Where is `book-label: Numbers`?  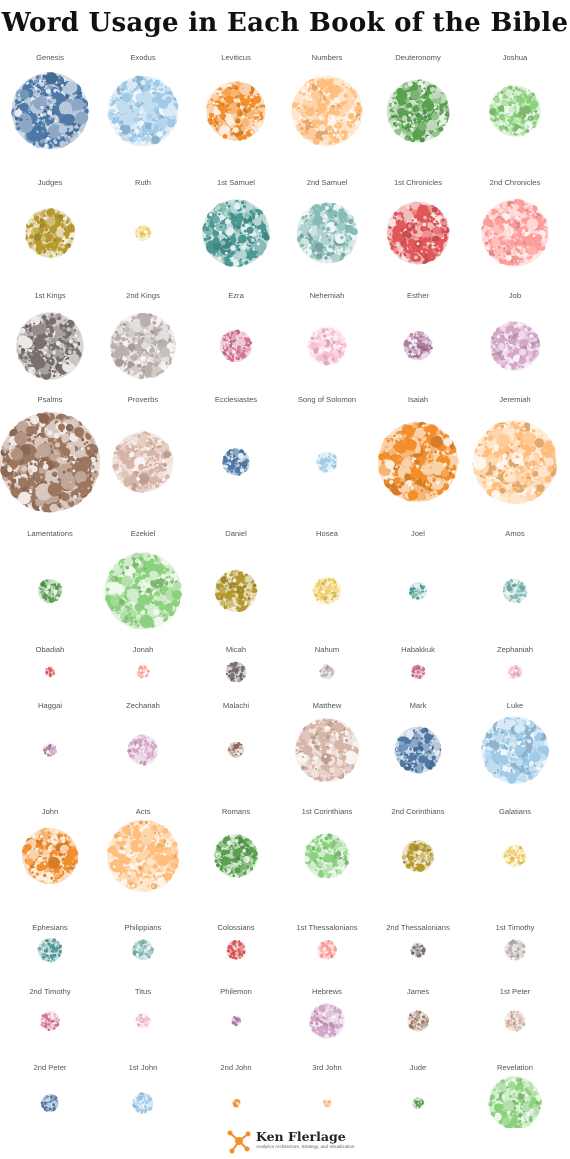 book-label: Numbers is located at coordinates (327, 57).